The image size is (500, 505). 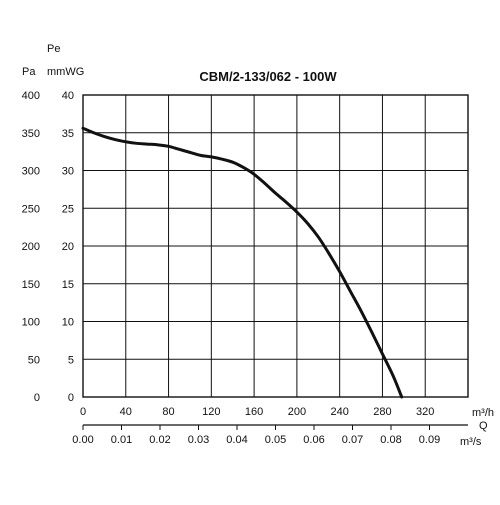 What do you see at coordinates (275, 440) in the screenshot?
I see `x-tick-label-m3s: 0.05` at bounding box center [275, 440].